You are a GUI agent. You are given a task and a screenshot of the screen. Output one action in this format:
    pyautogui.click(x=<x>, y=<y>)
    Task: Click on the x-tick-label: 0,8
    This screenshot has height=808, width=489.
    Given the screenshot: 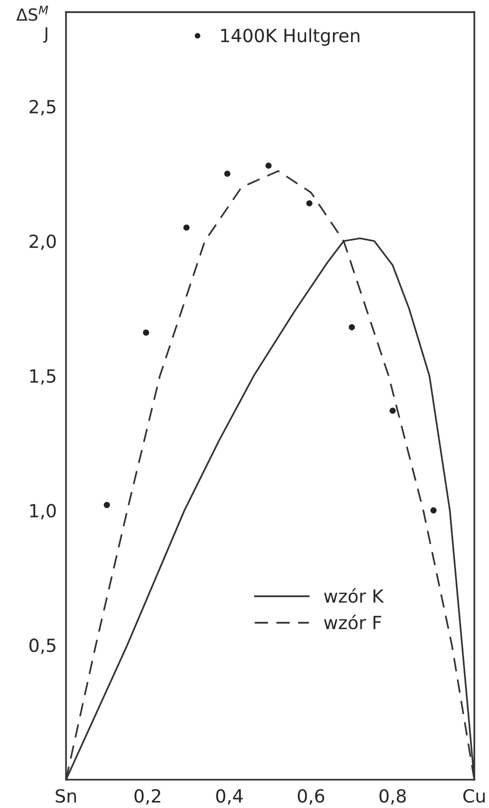 What is the action you would take?
    pyautogui.click(x=393, y=797)
    